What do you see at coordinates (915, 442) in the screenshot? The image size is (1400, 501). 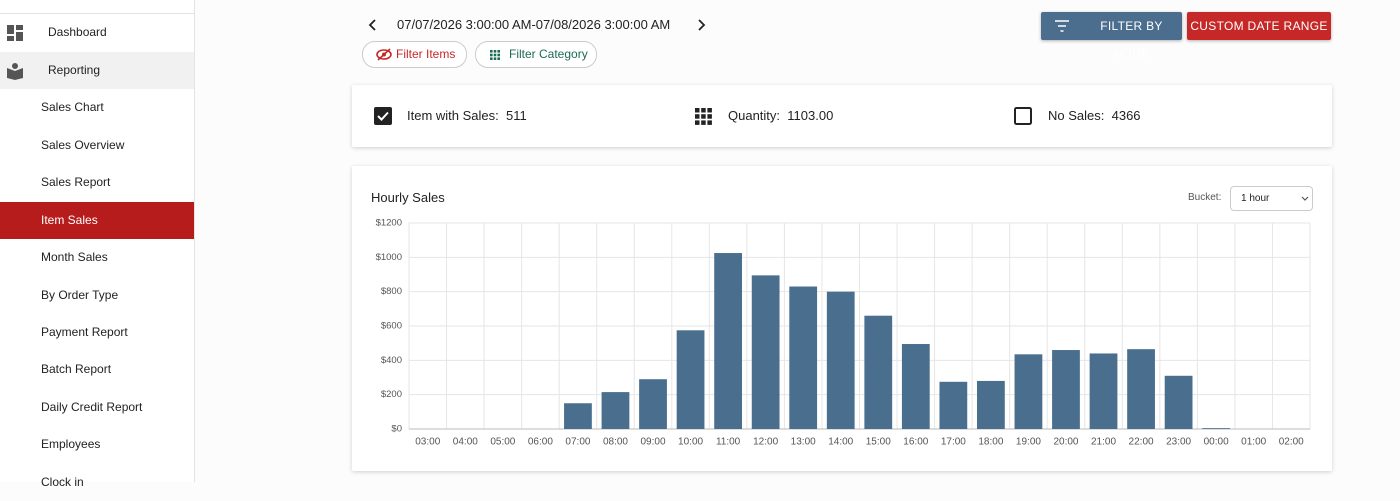 I see `x-tick-label: 16:00` at bounding box center [915, 442].